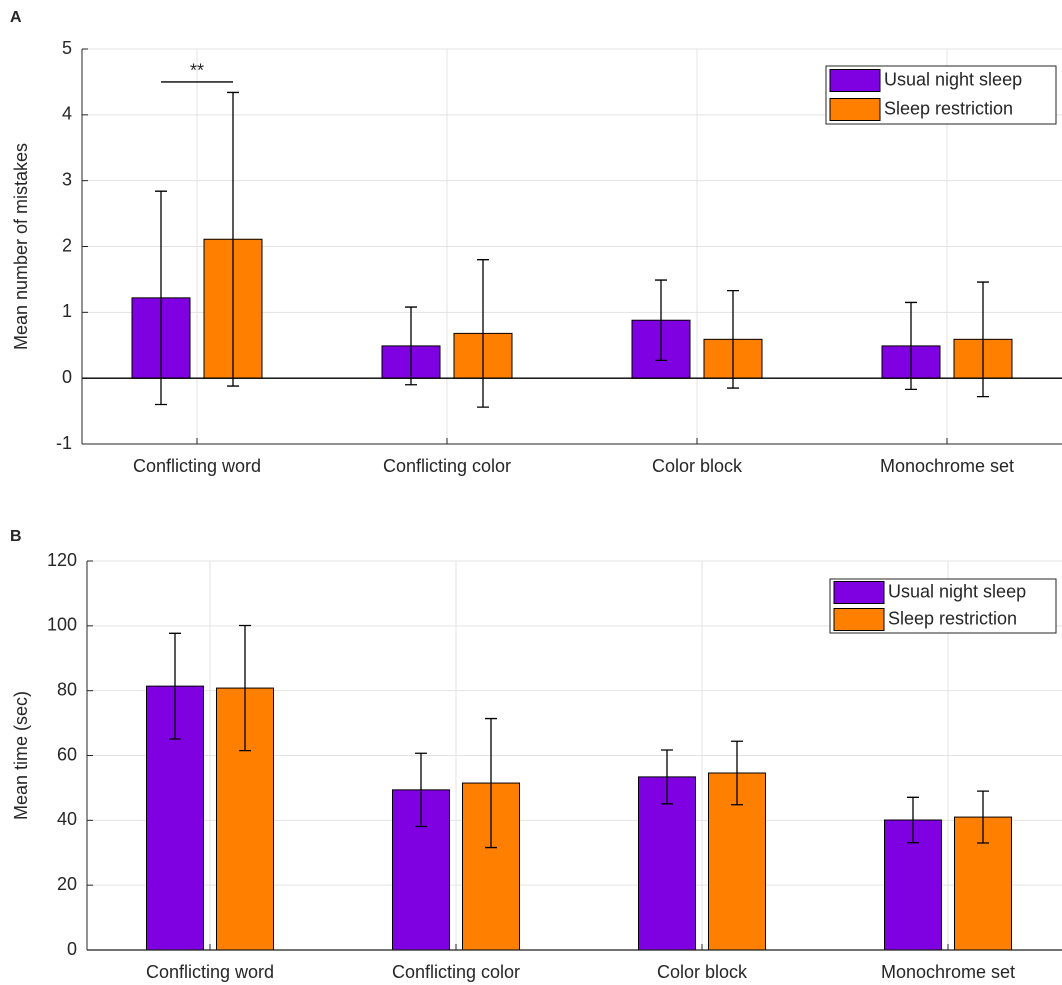 The image size is (1062, 985). Describe the element at coordinates (67, 754) in the screenshot. I see `y-tick-label: 60` at that location.